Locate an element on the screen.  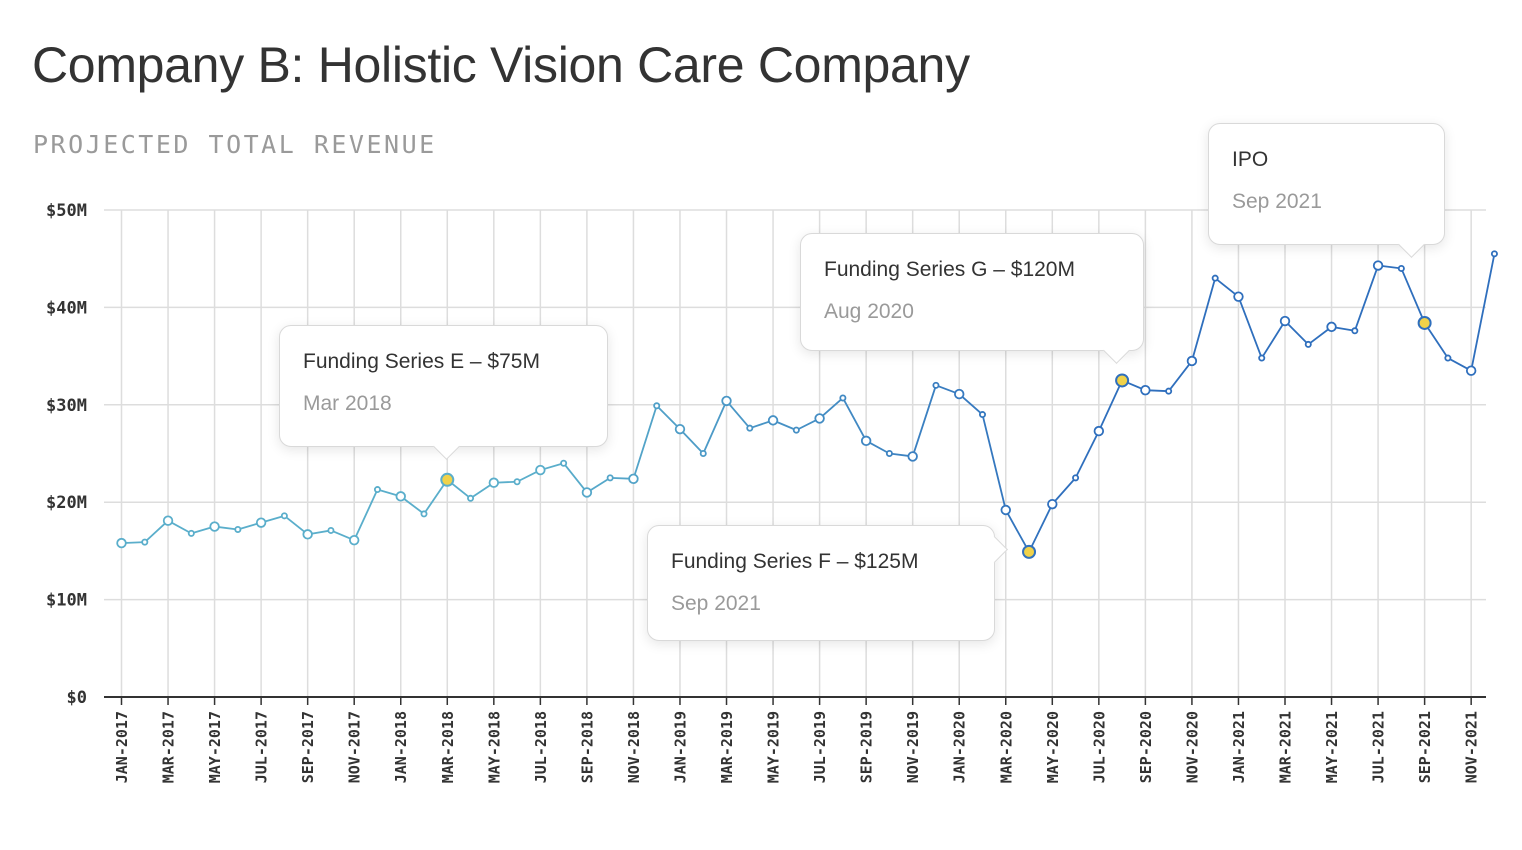
x-tick-label: MAY-2017 is located at coordinates (215, 747).